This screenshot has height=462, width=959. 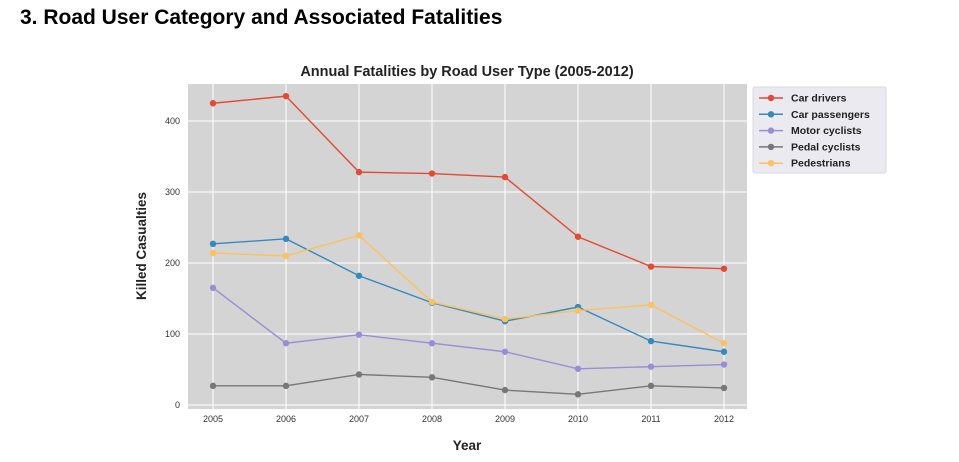 I want to click on x-tick-label: 2006, so click(x=286, y=419).